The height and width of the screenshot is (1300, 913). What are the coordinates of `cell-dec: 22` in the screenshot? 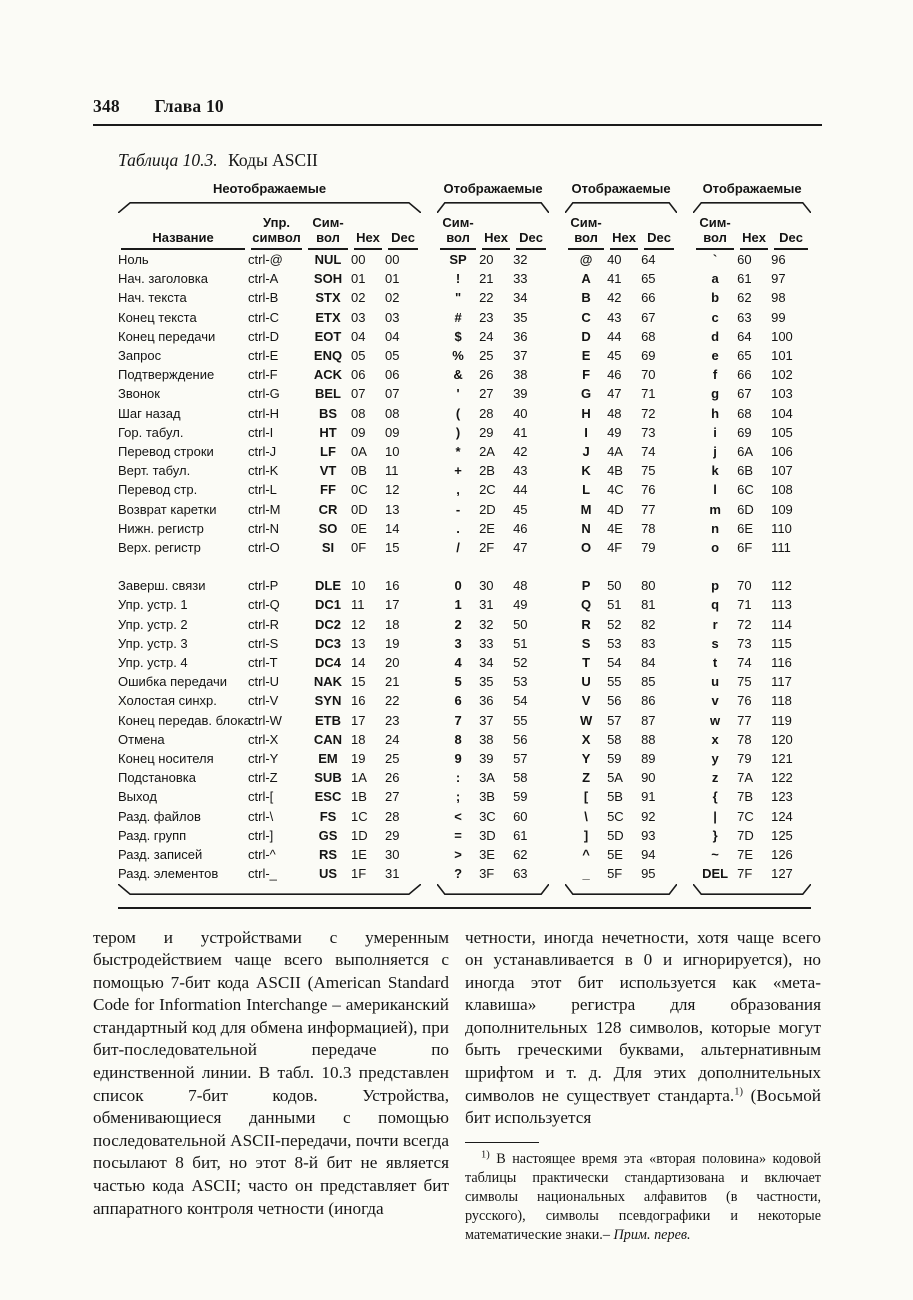 It's located at (392, 701).